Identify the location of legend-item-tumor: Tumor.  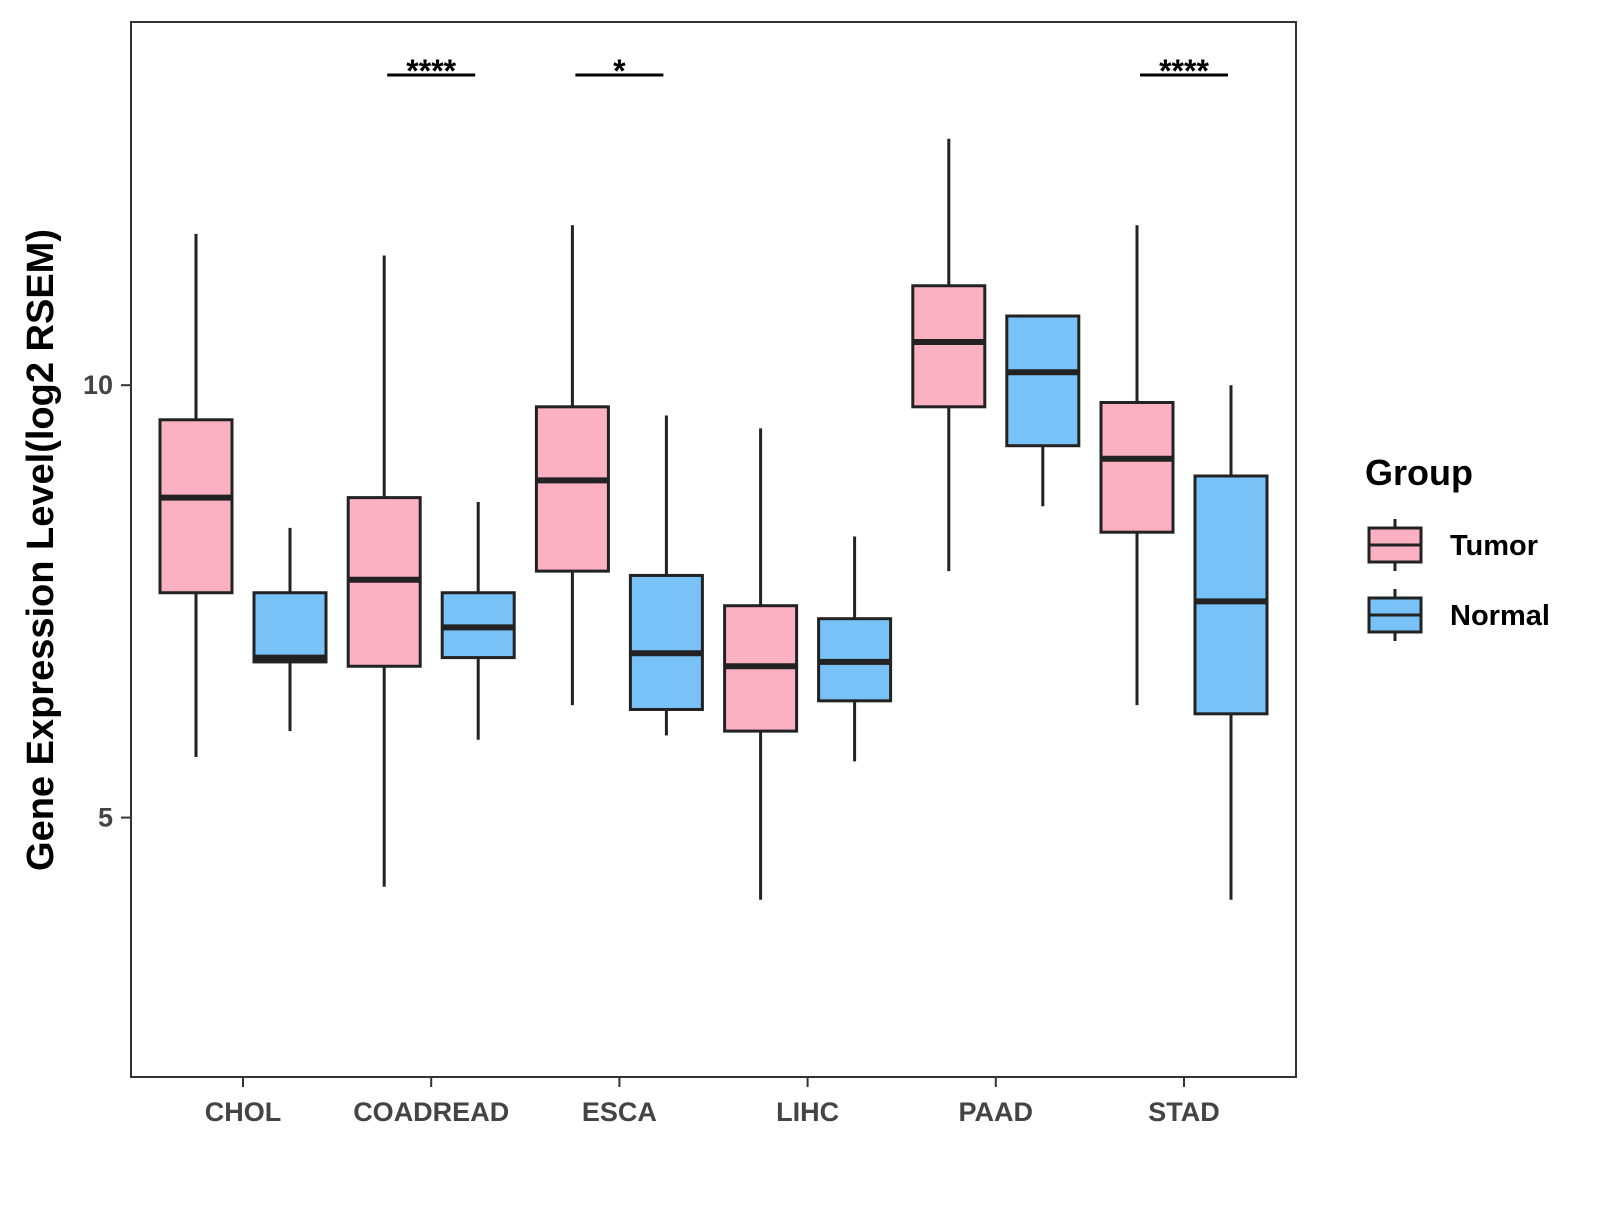
(1452, 545).